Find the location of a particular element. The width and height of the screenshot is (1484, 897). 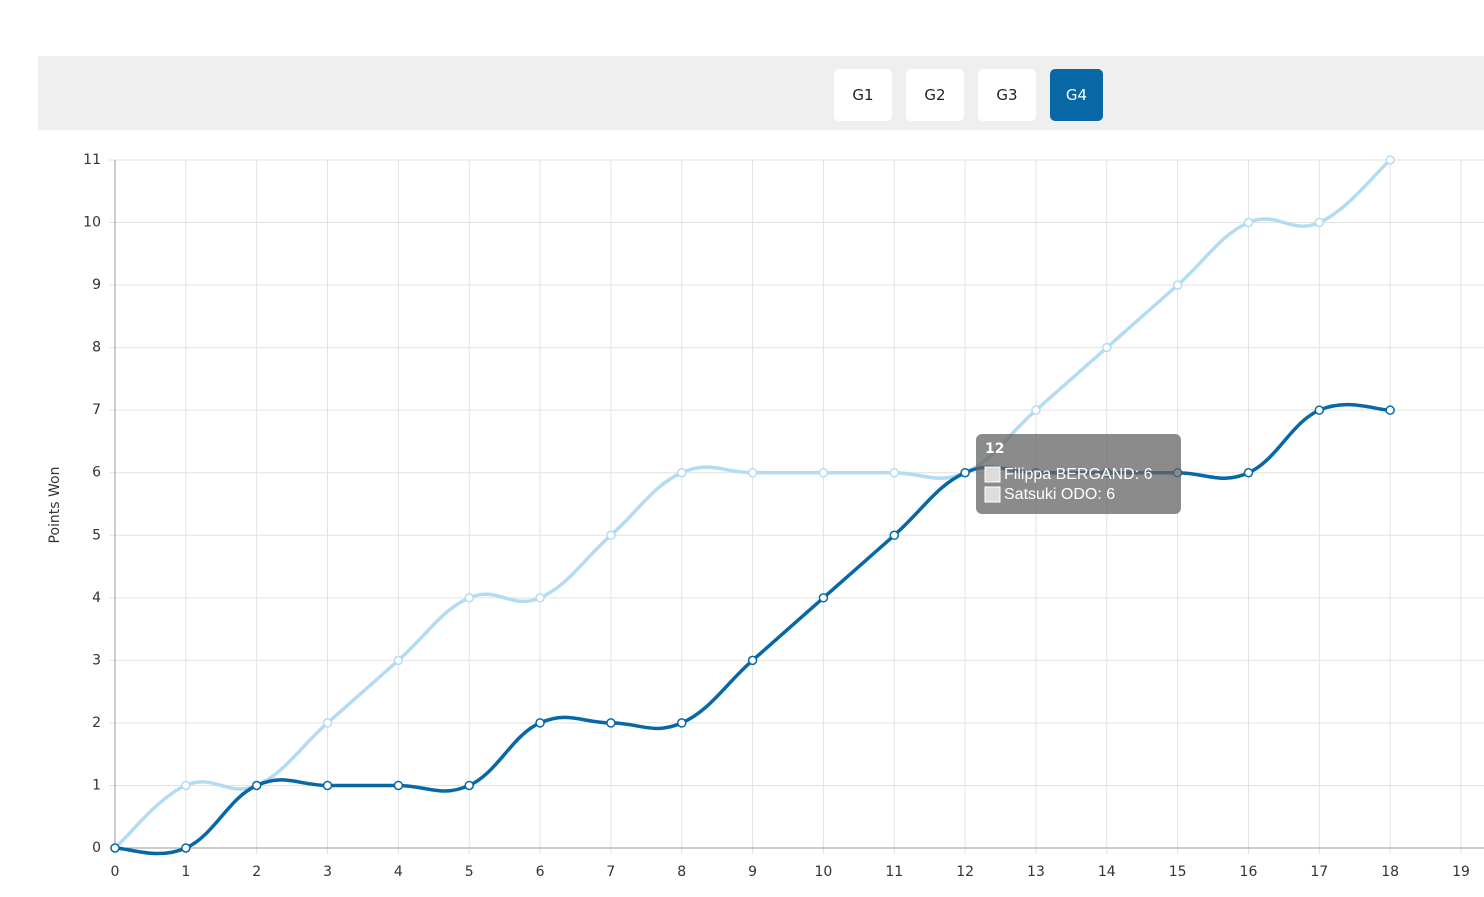

x-tick-label: 5 is located at coordinates (469, 872).